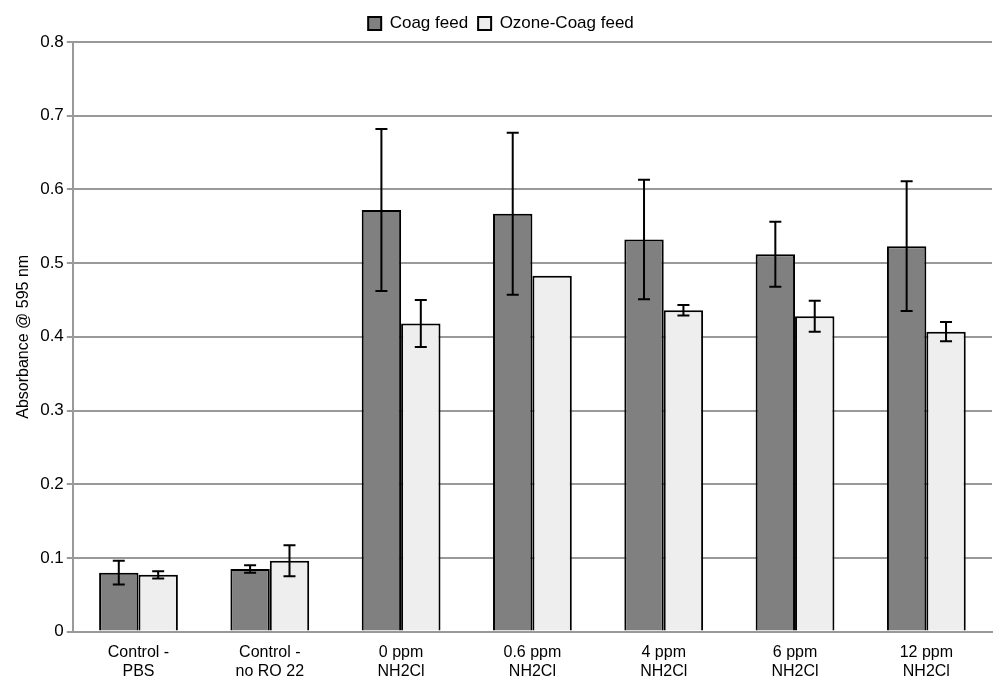  What do you see at coordinates (401, 660) in the screenshot?
I see `x-tick-label: 0 ppm NH2Cl` at bounding box center [401, 660].